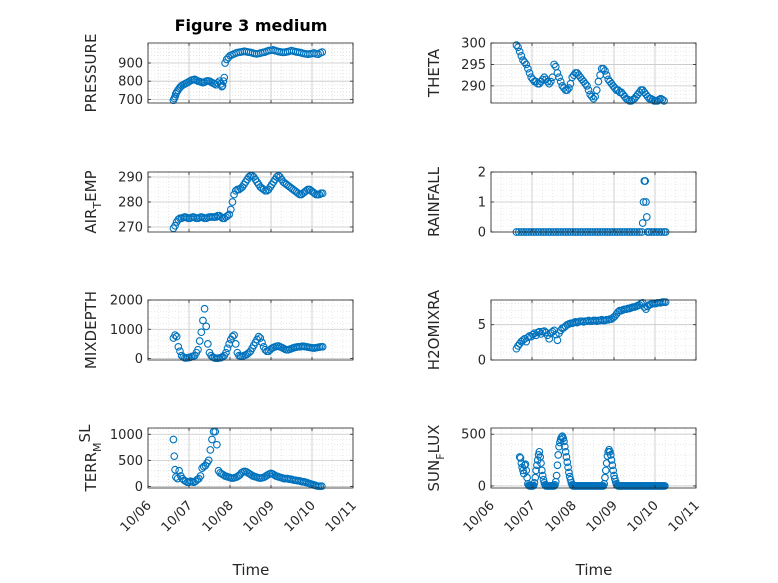  Describe the element at coordinates (561, 203) in the screenshot. I see `subplot-rainfall: 0 1 2 RAINFALL` at that location.